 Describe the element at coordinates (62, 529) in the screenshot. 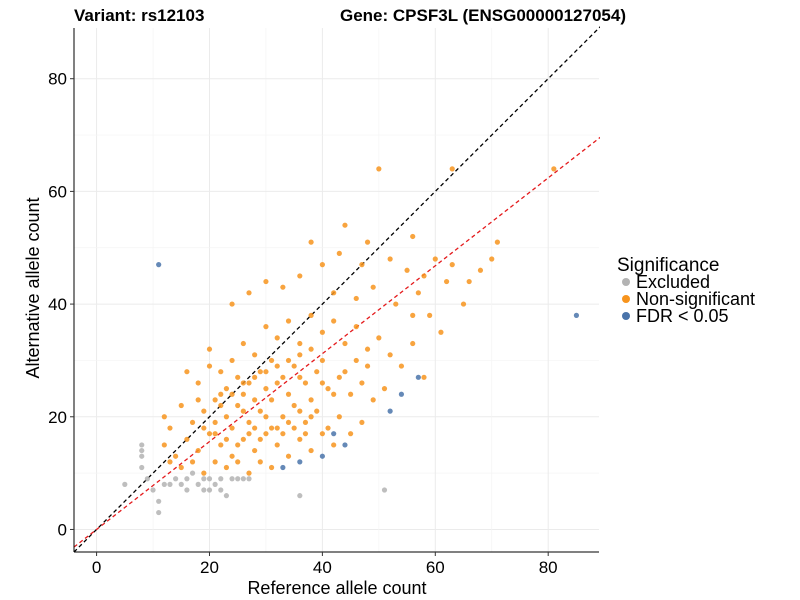

I see `y-tick-label: 0` at that location.